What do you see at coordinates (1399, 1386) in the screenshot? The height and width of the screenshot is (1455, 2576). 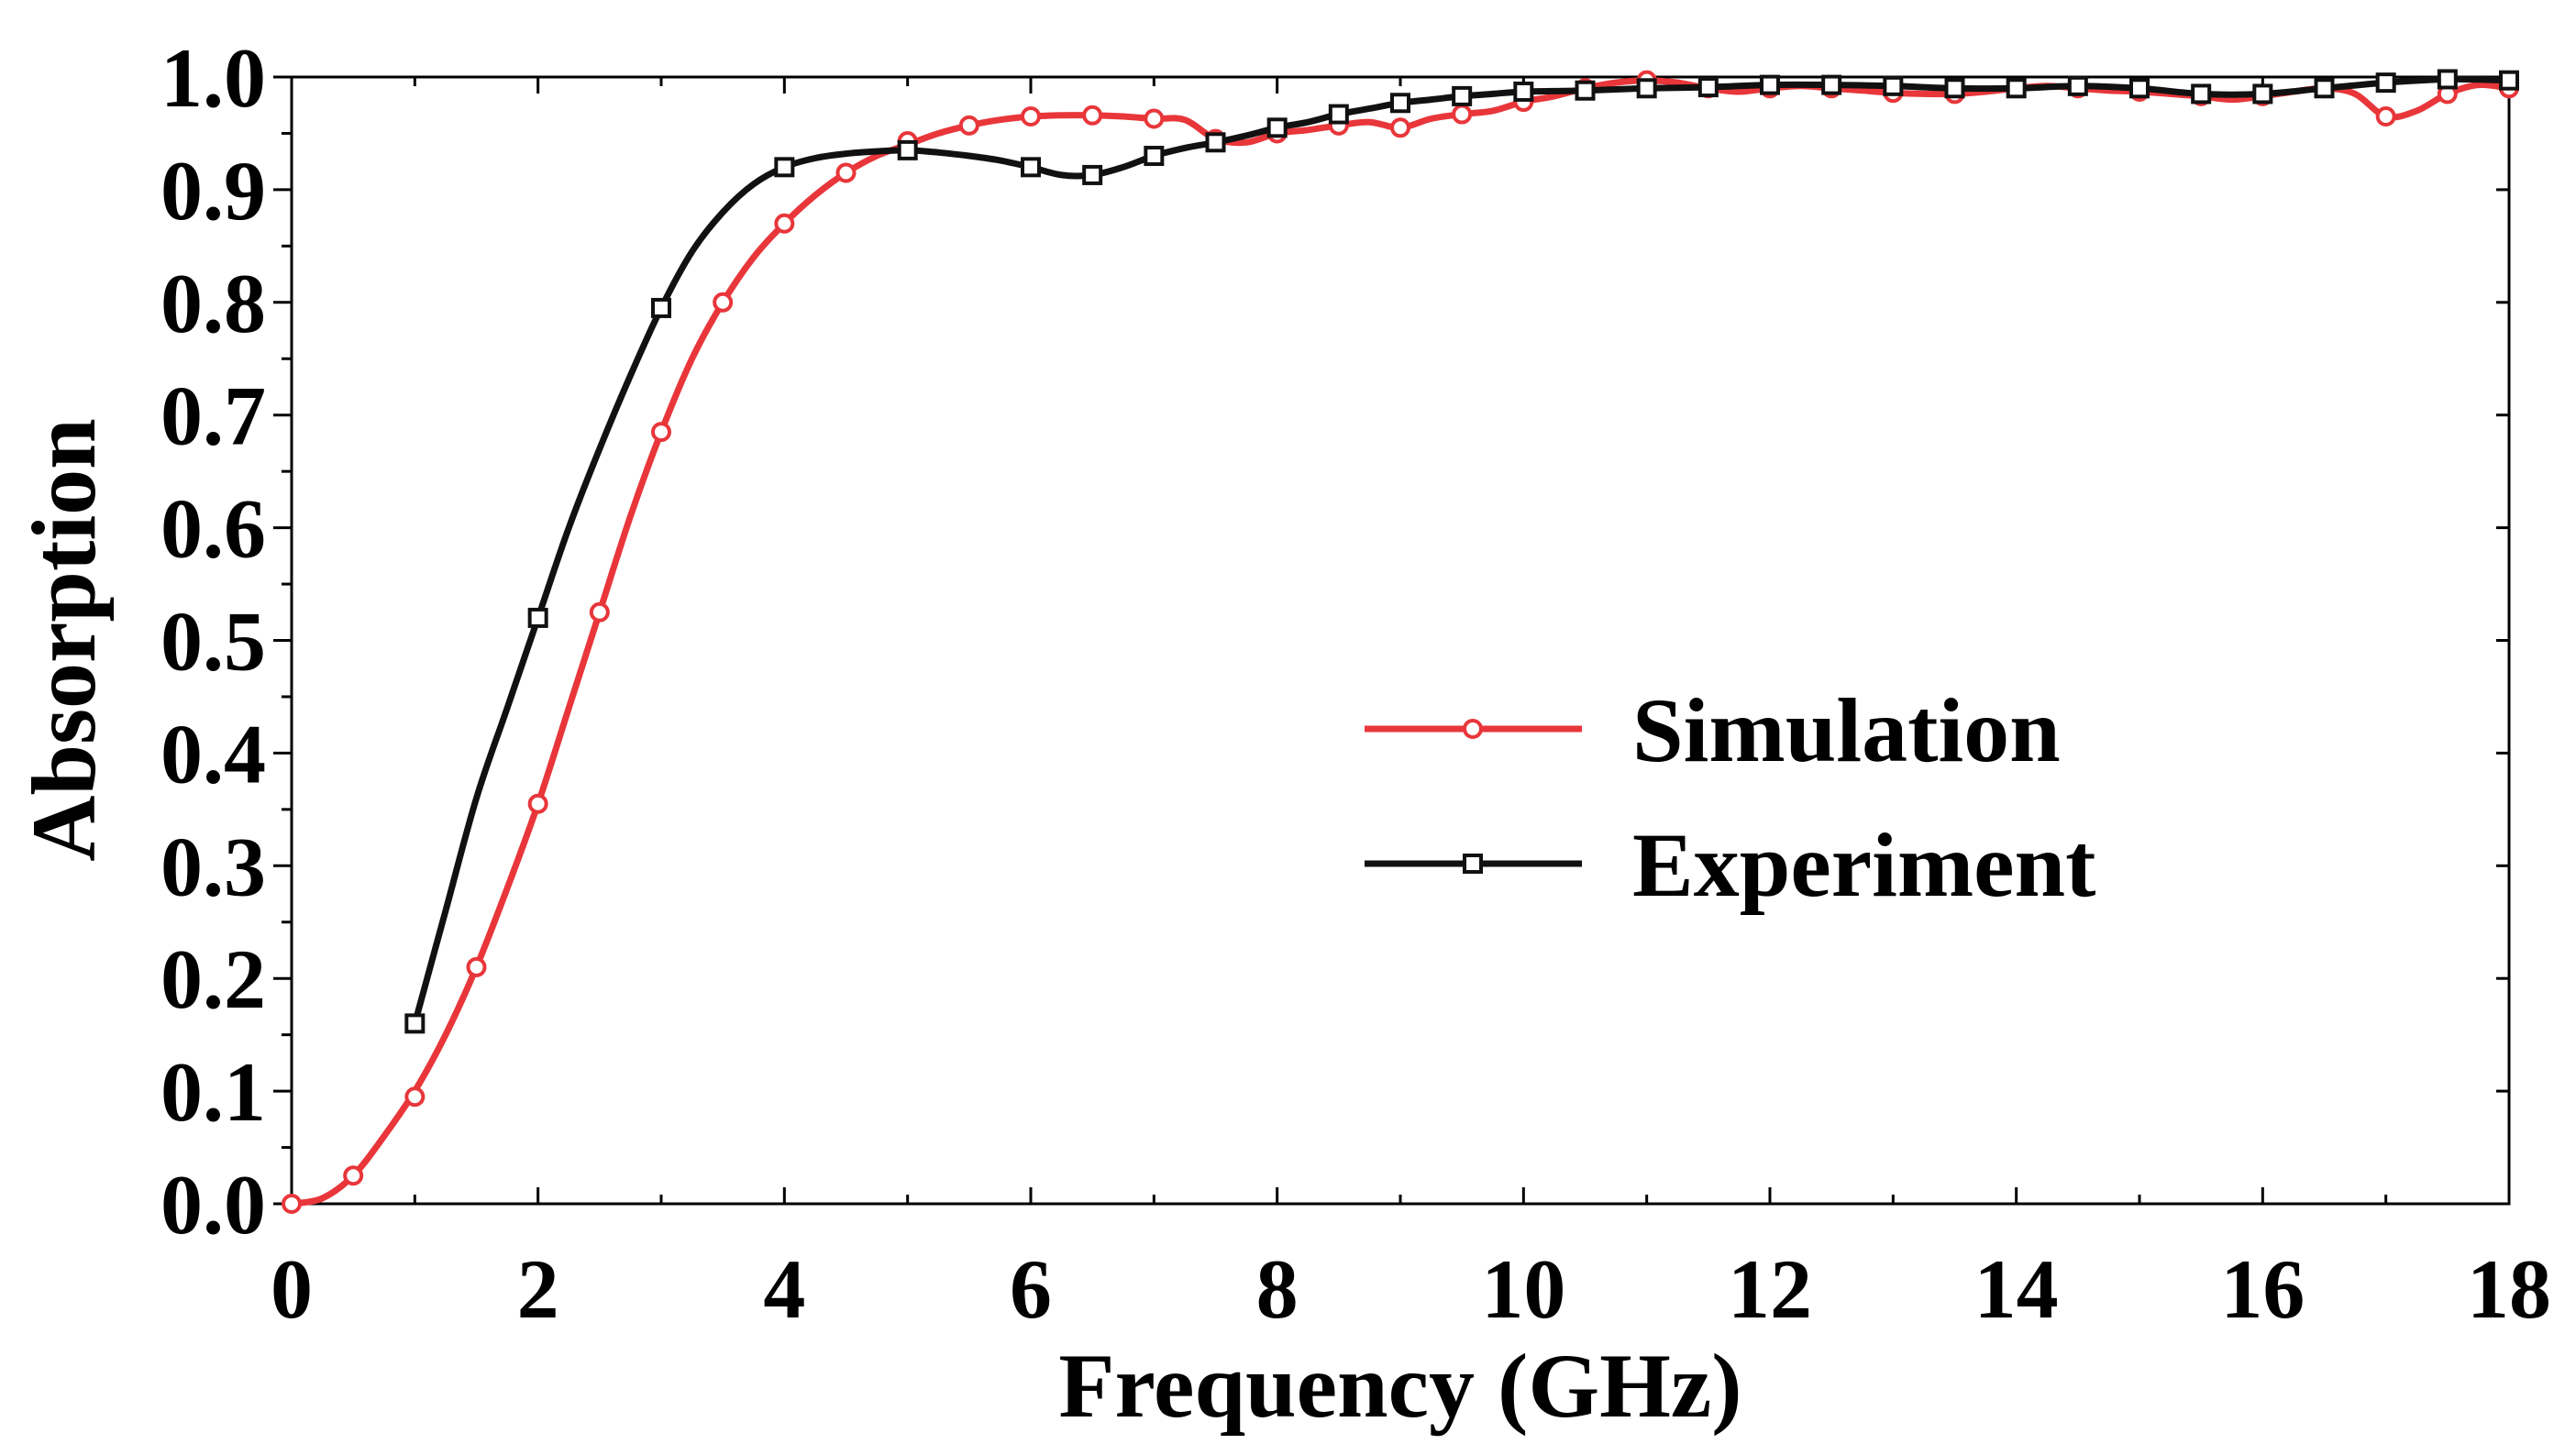 I see `x-axis-label: Frequency (GHz)` at bounding box center [1399, 1386].